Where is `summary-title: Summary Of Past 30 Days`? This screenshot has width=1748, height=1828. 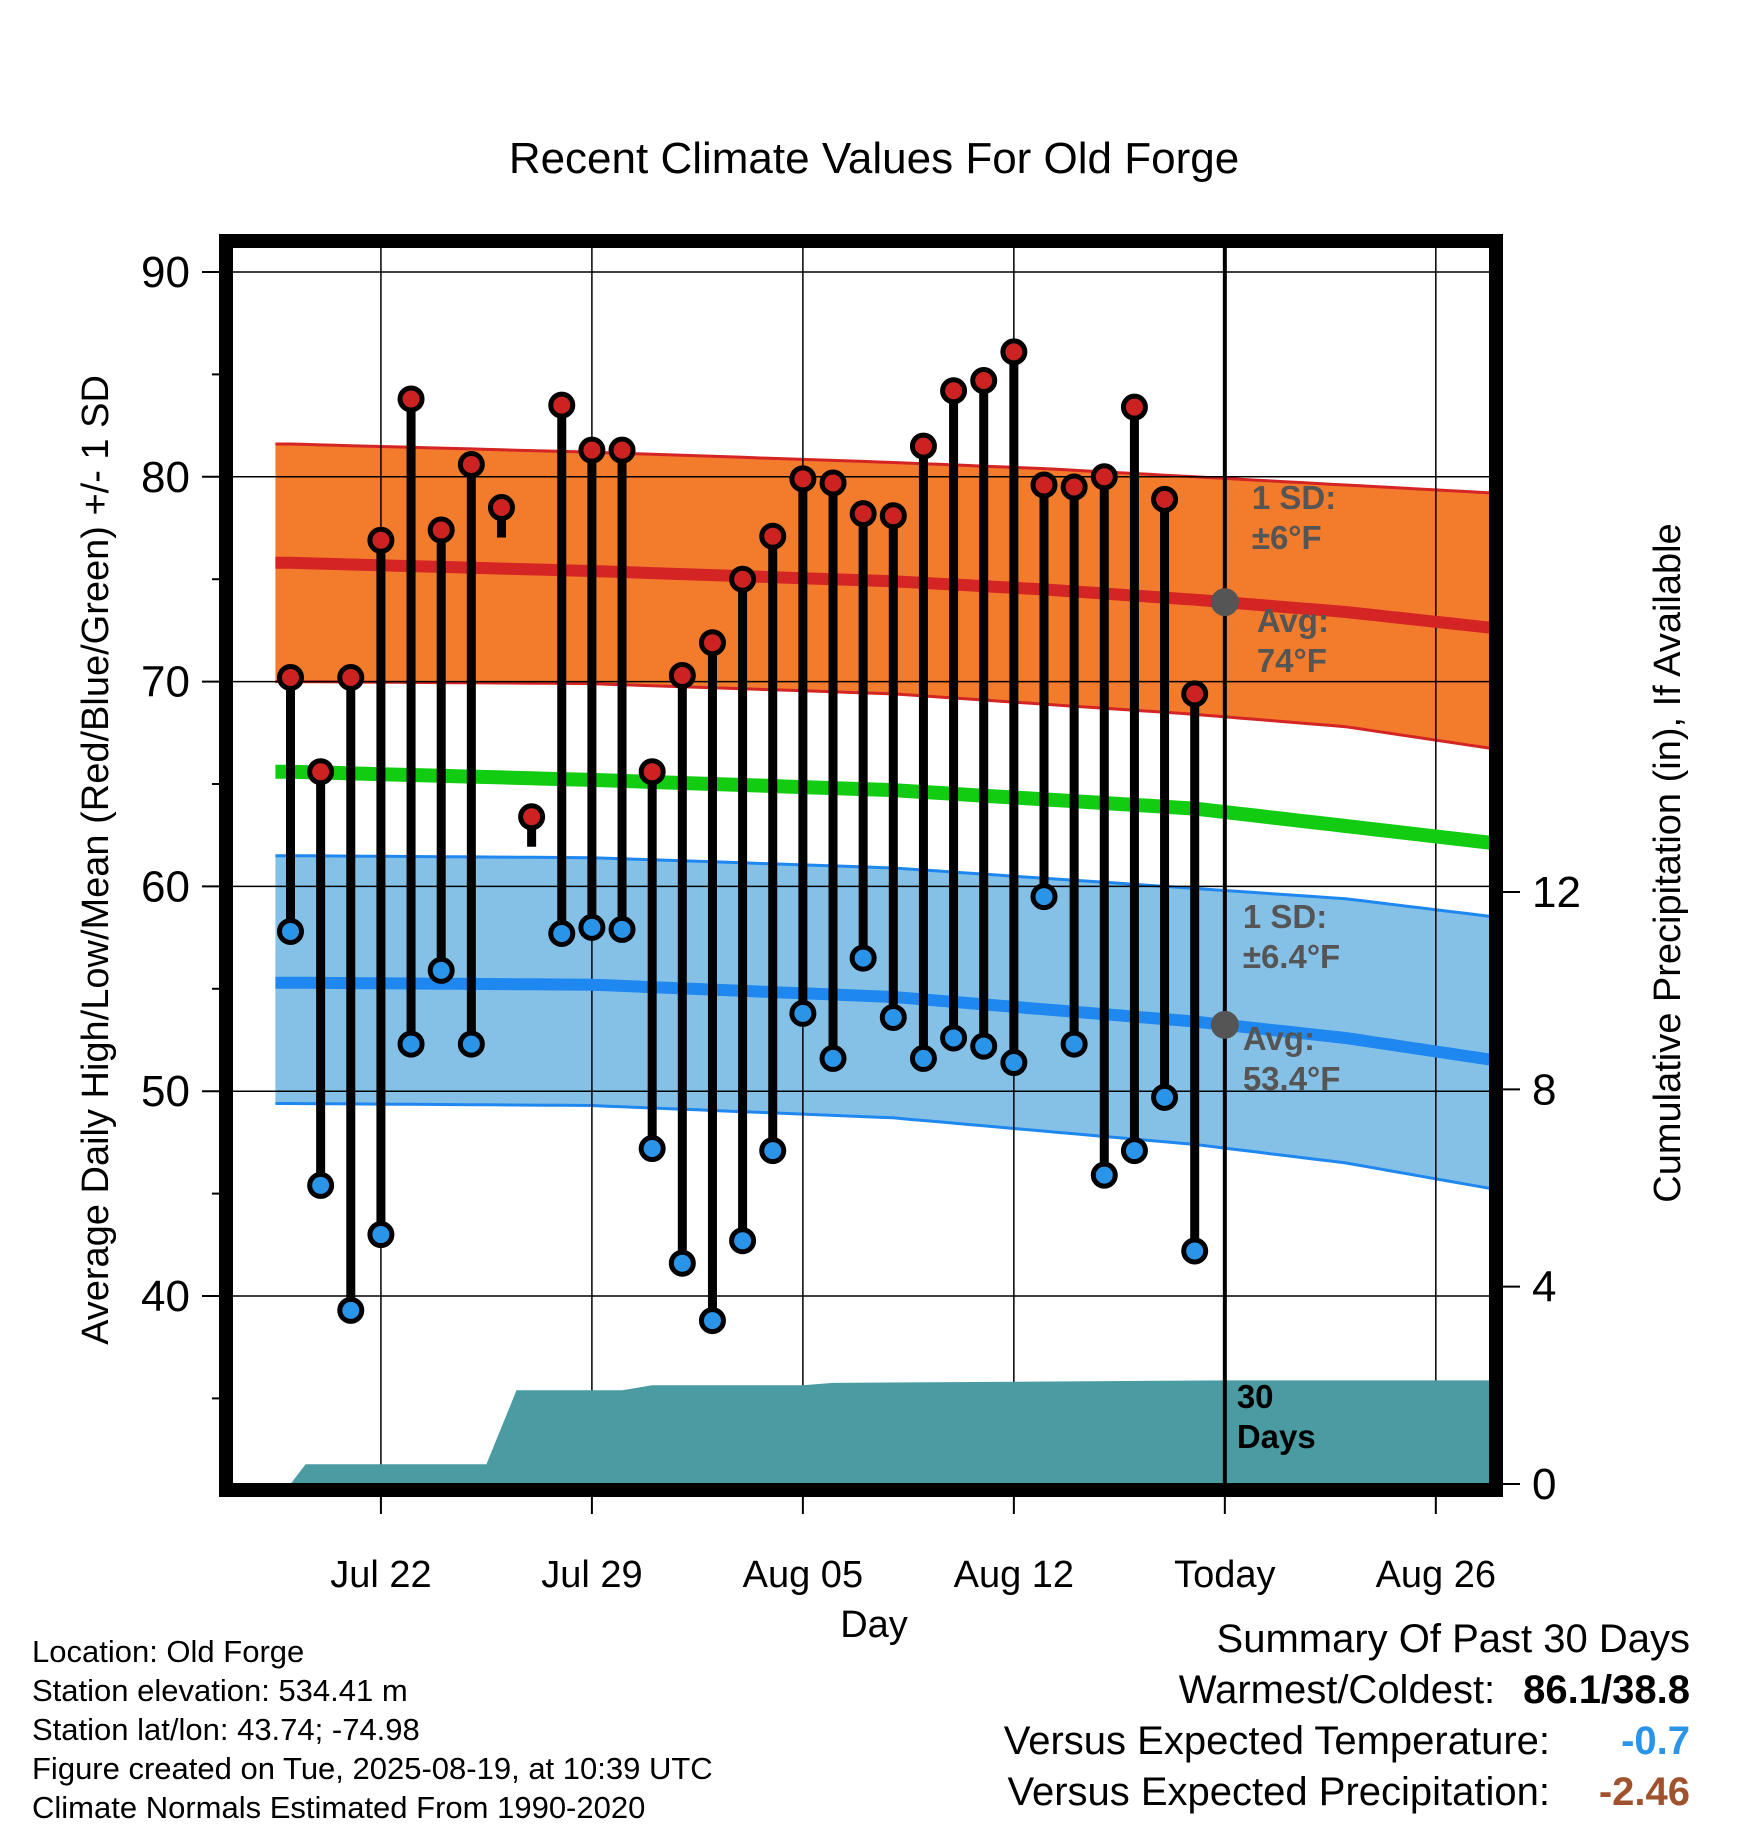
summary-title: Summary Of Past 30 Days is located at coordinates (1453, 1639).